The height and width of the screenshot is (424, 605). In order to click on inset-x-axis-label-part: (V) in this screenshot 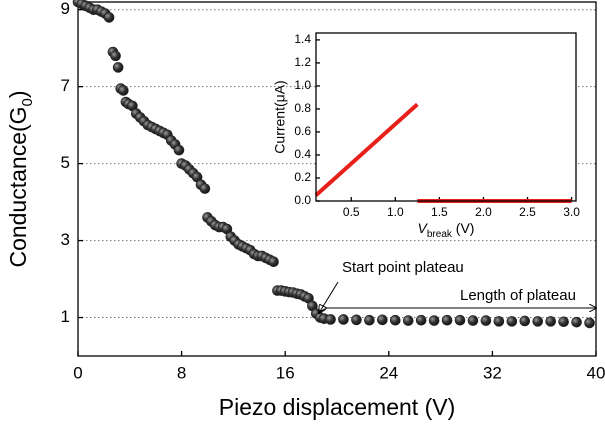, I will do `click(463, 228)`.